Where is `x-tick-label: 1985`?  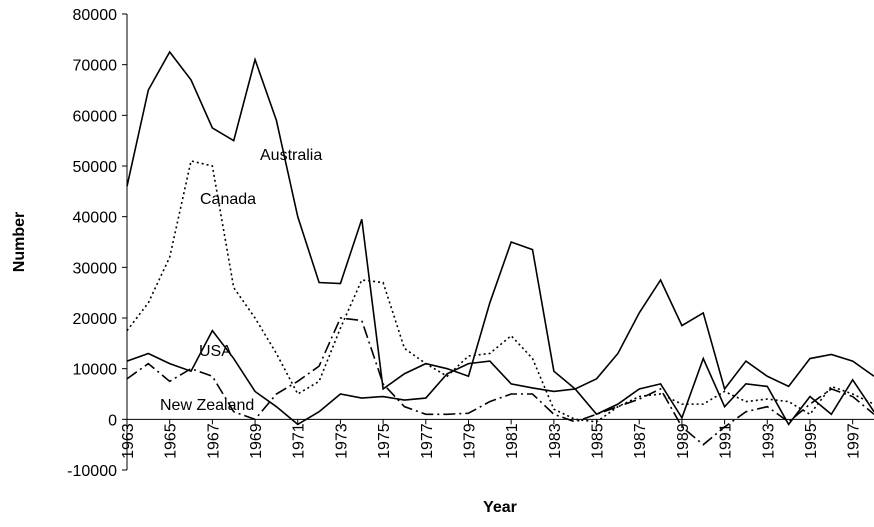 x-tick-label: 1985 is located at coordinates (598, 441).